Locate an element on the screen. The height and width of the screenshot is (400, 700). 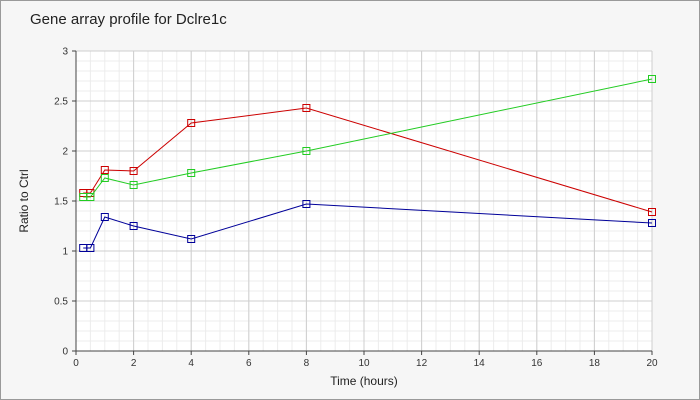
chart-title: Gene array profile for Dclre1c is located at coordinates (128, 19).